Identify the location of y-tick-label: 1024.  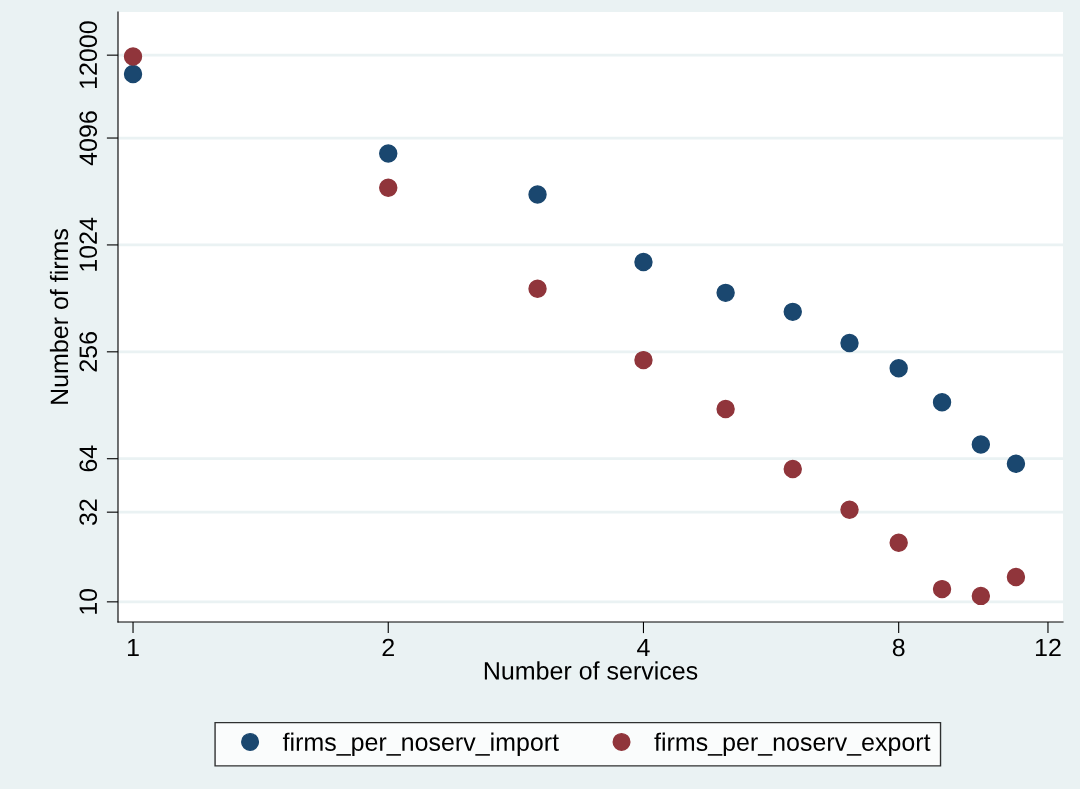
(88, 244).